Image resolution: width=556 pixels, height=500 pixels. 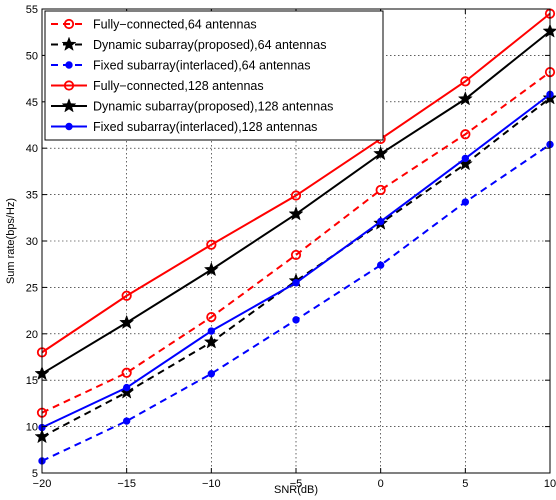 What do you see at coordinates (32, 381) in the screenshot?
I see `y-tick-label: 15` at bounding box center [32, 381].